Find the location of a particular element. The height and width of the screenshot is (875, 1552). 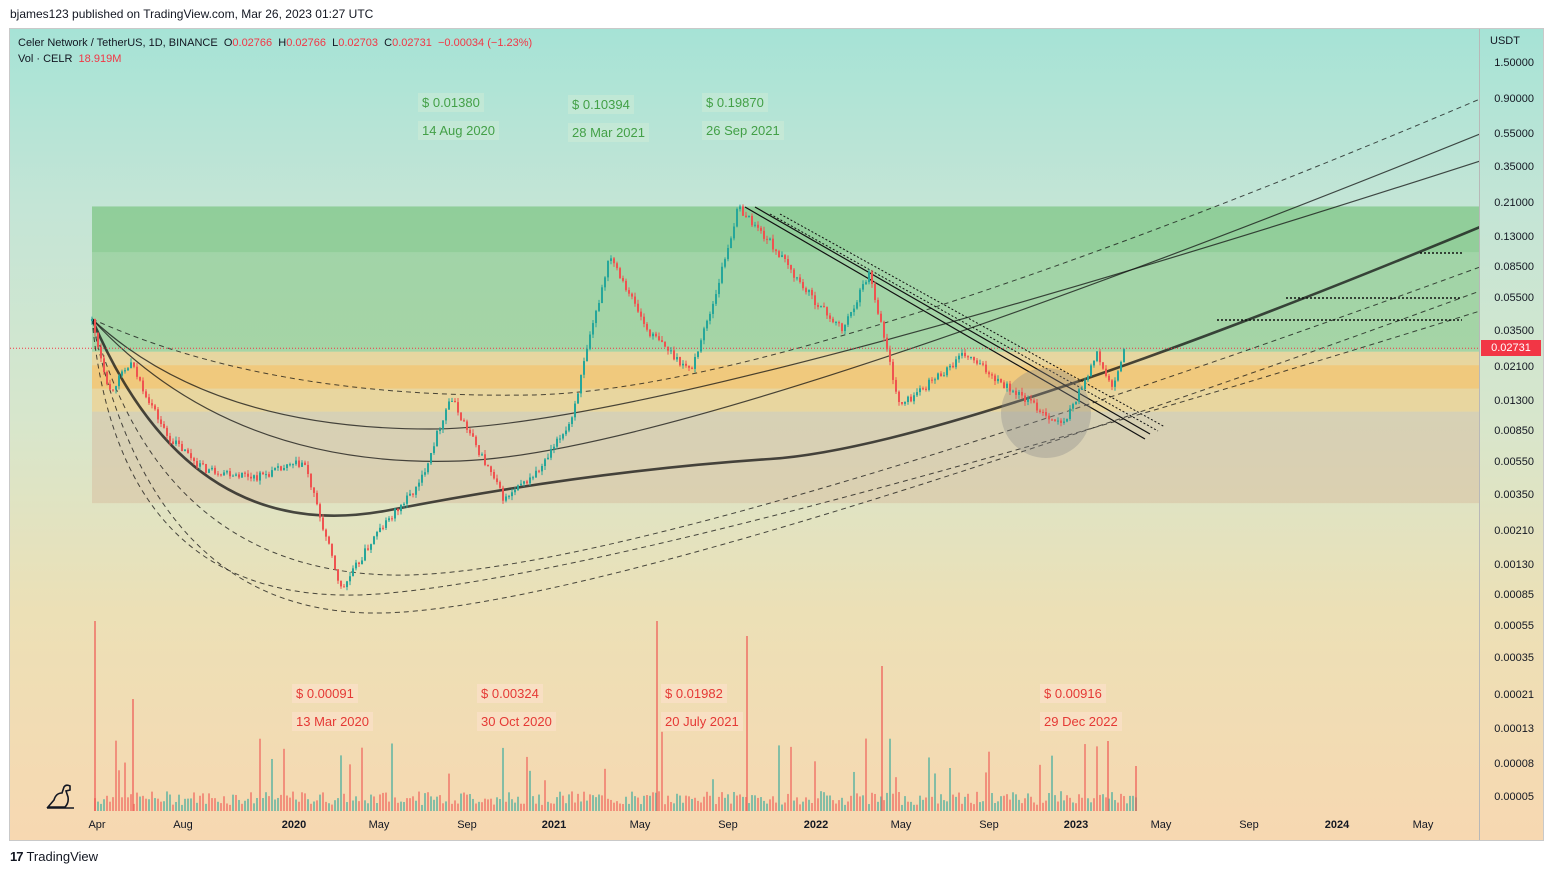

annotation-low-date-2: 30 Oct 2020 is located at coordinates (516, 721).